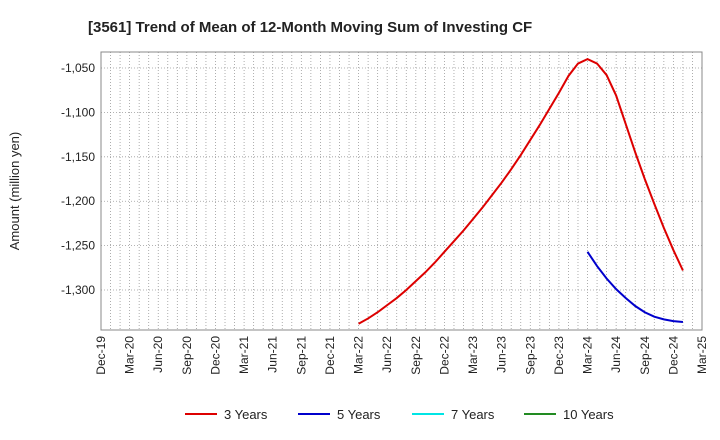 The height and width of the screenshot is (440, 720). Describe the element at coordinates (645, 355) in the screenshot. I see `x-tick-label: Sep-24` at that location.